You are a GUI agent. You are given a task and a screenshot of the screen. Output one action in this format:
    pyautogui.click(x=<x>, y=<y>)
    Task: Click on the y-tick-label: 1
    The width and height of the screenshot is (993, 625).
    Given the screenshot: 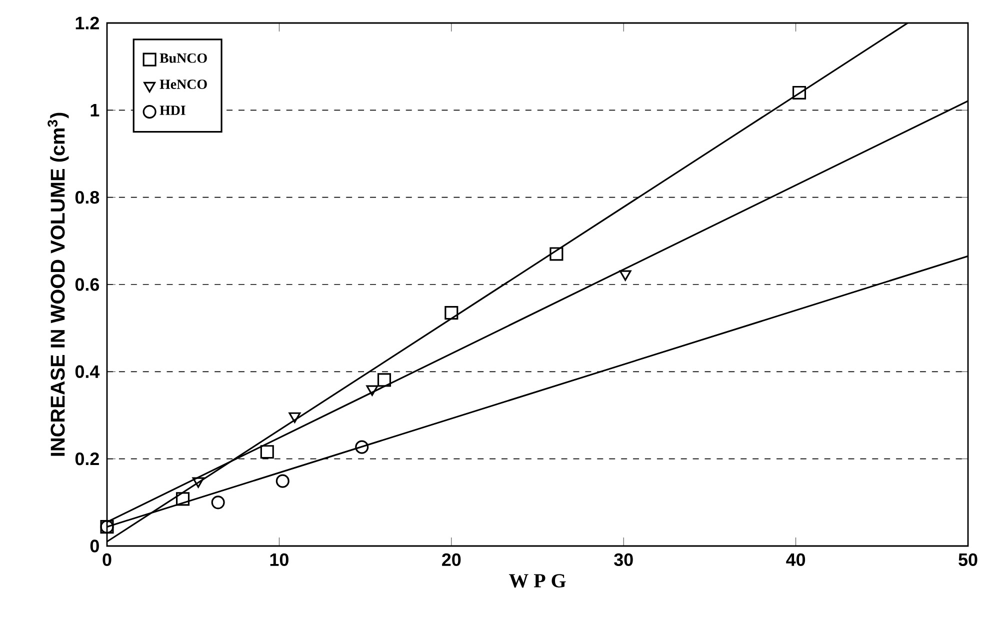 What is the action you would take?
    pyautogui.click(x=95, y=110)
    